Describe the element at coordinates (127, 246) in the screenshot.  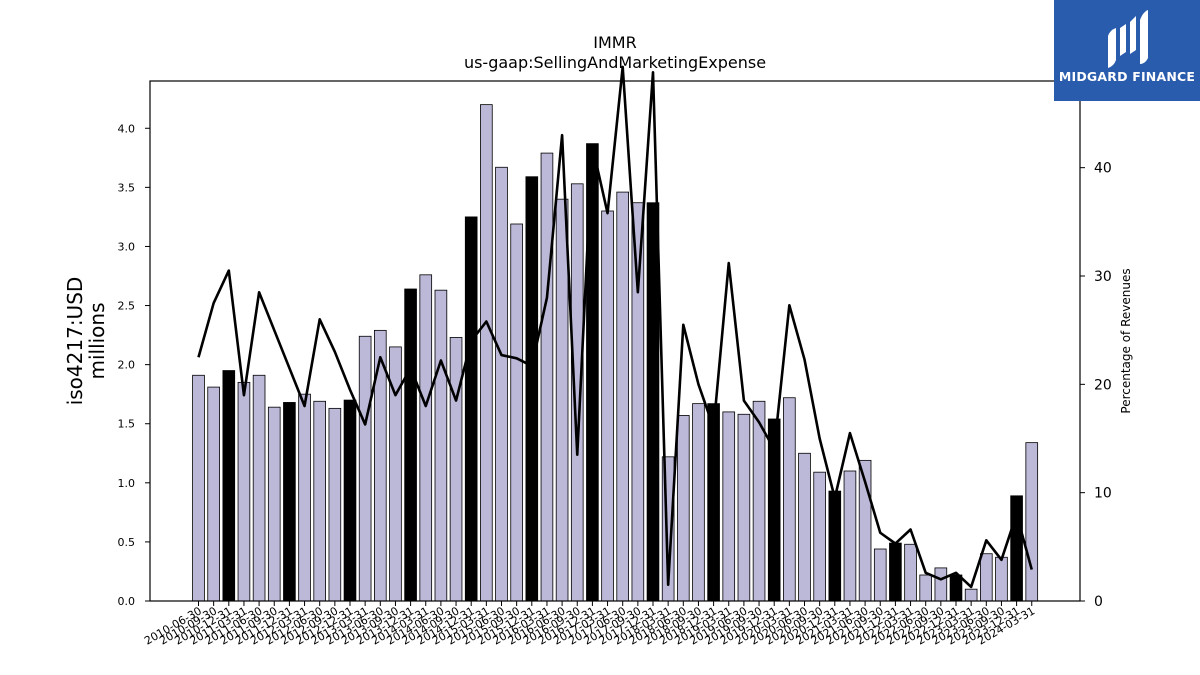
I see `y-tick-label: 3.0` at that location.